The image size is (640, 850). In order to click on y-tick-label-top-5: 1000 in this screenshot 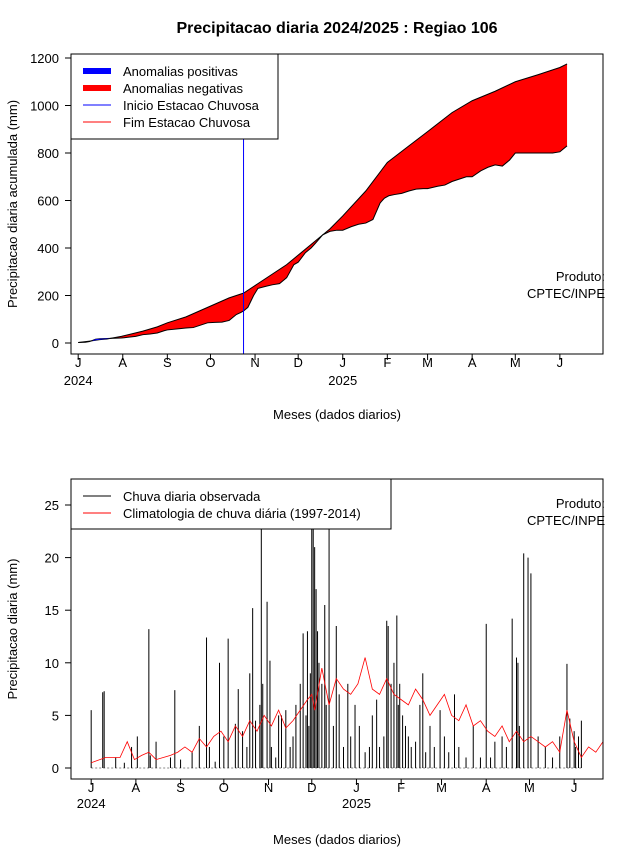, I will do `click(44, 106)`.